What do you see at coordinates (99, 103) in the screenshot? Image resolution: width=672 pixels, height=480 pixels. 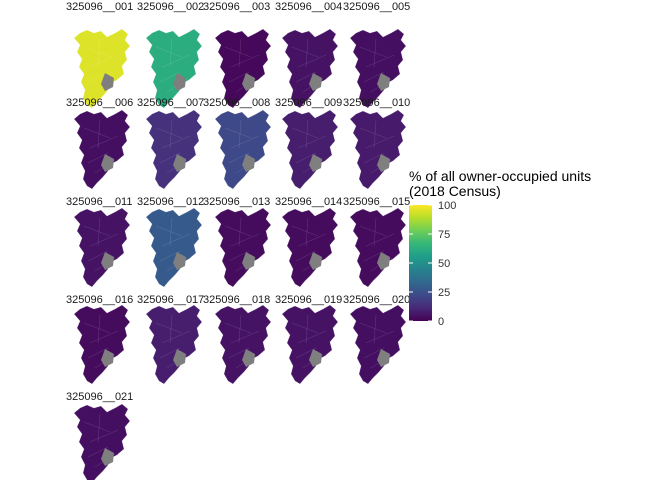 I see `facet-label: 325096__006` at bounding box center [99, 103].